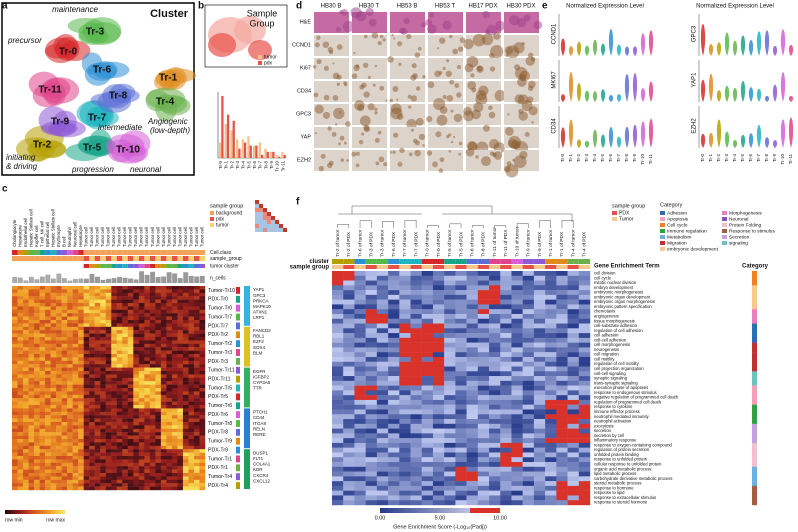 Image resolution: width=798 pixels, height=532 pixels. I want to click on cluster-label: Tr-0, so click(68, 52).